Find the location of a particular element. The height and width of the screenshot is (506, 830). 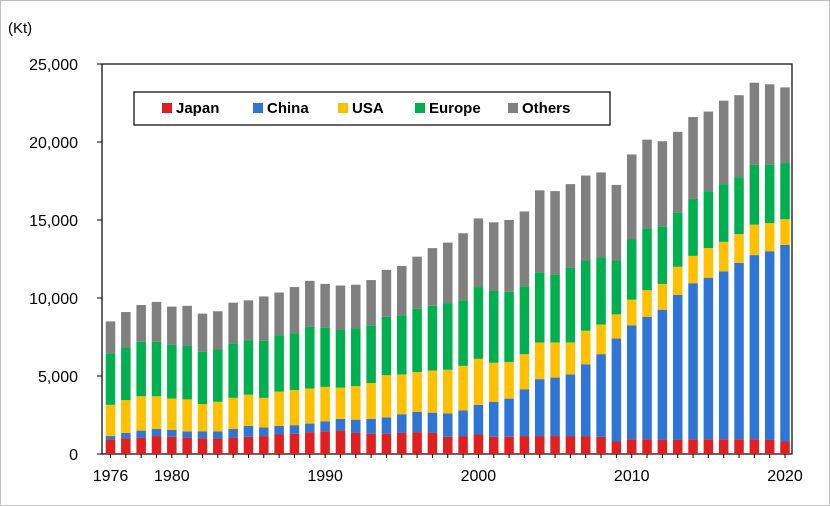

bar-usa-2005 is located at coordinates (555, 360).